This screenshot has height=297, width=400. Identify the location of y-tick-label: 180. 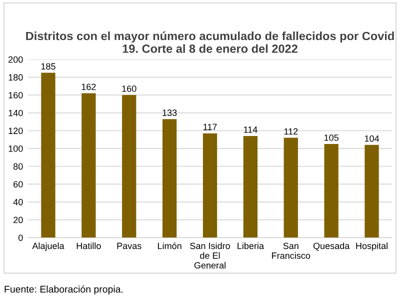
(15, 77).